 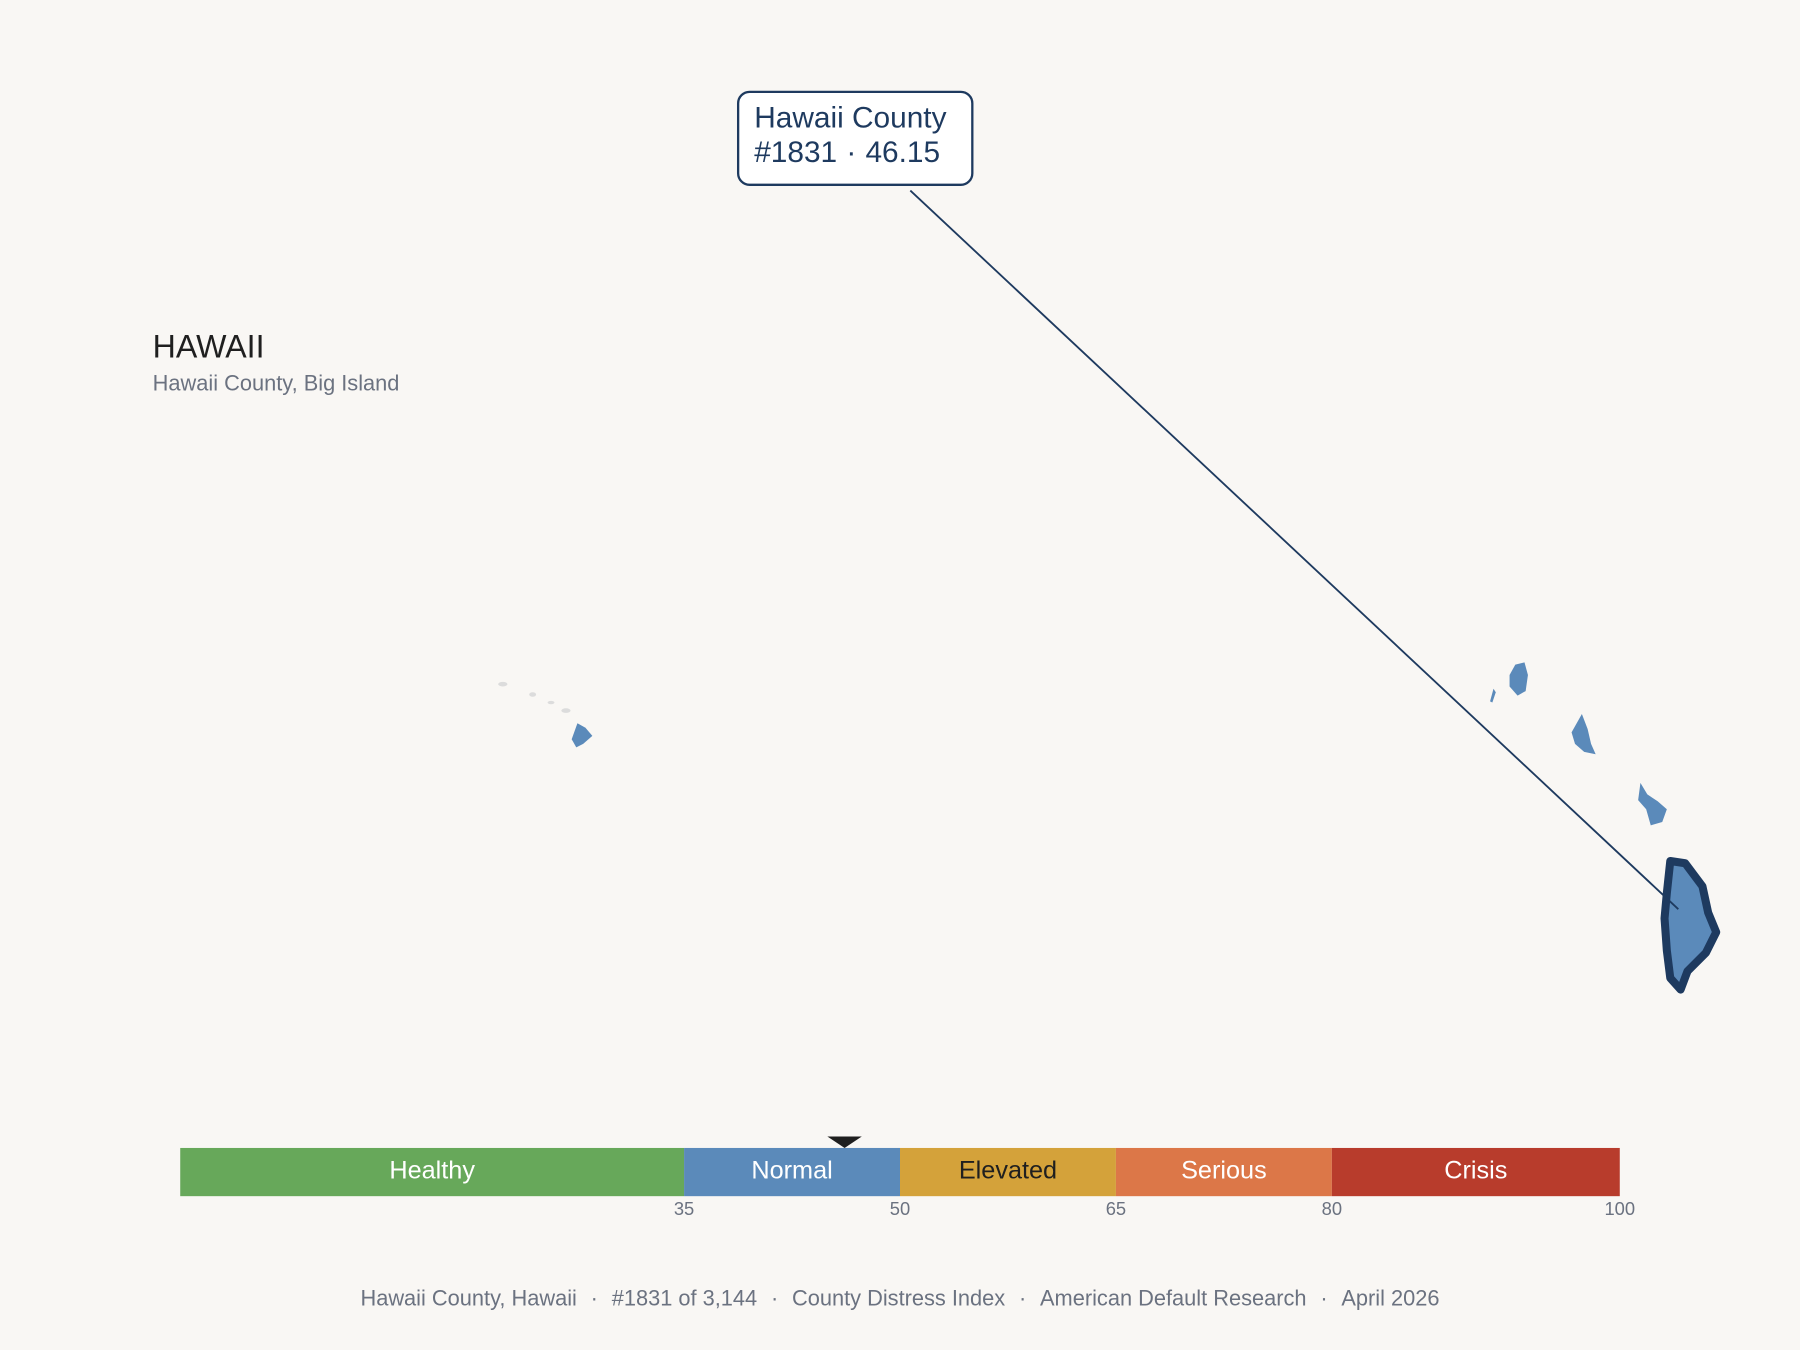 I want to click on band-label: Normal, so click(x=791, y=1171).